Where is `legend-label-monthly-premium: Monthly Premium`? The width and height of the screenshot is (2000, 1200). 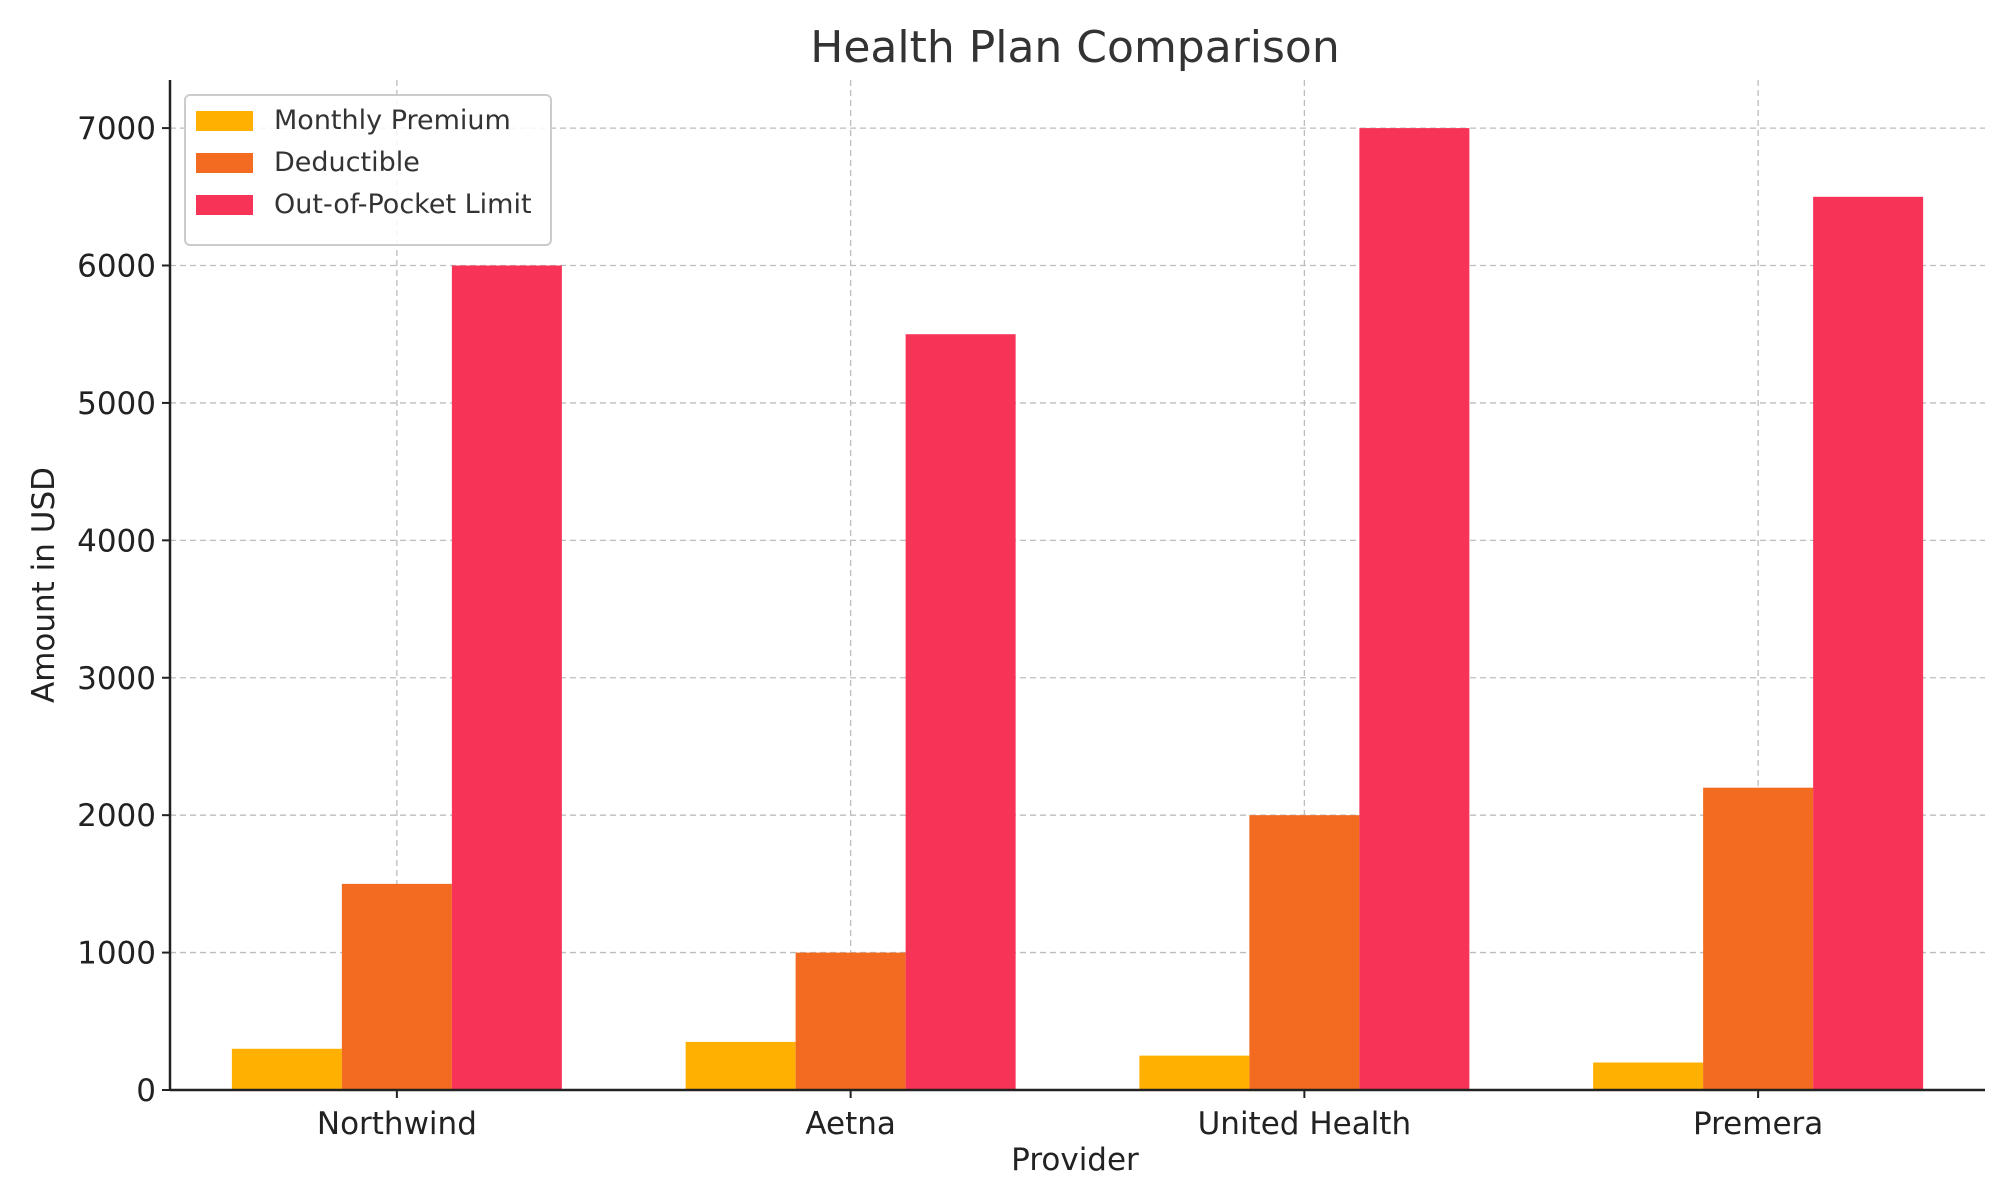 legend-label-monthly-premium: Monthly Premium is located at coordinates (392, 120).